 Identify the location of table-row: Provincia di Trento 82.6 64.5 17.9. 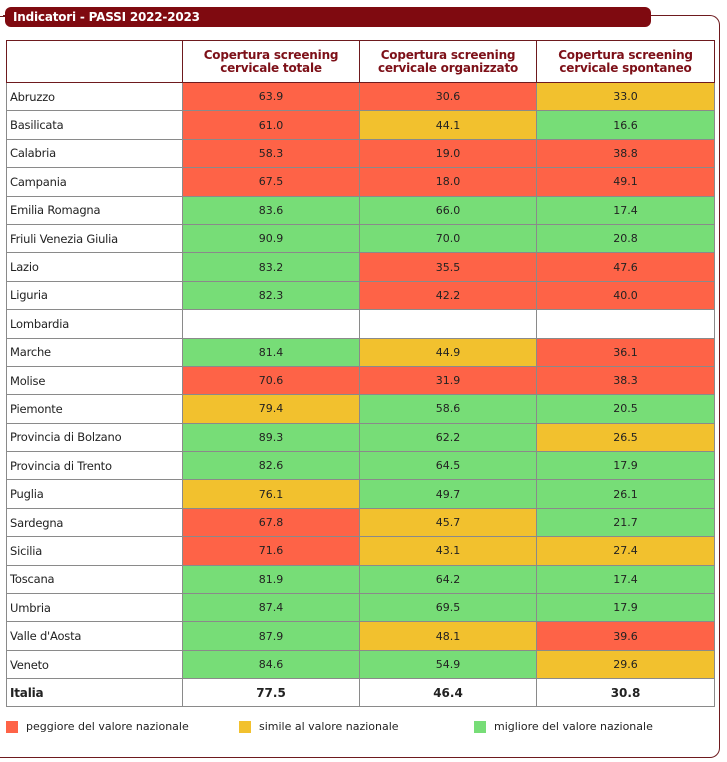
(360, 466).